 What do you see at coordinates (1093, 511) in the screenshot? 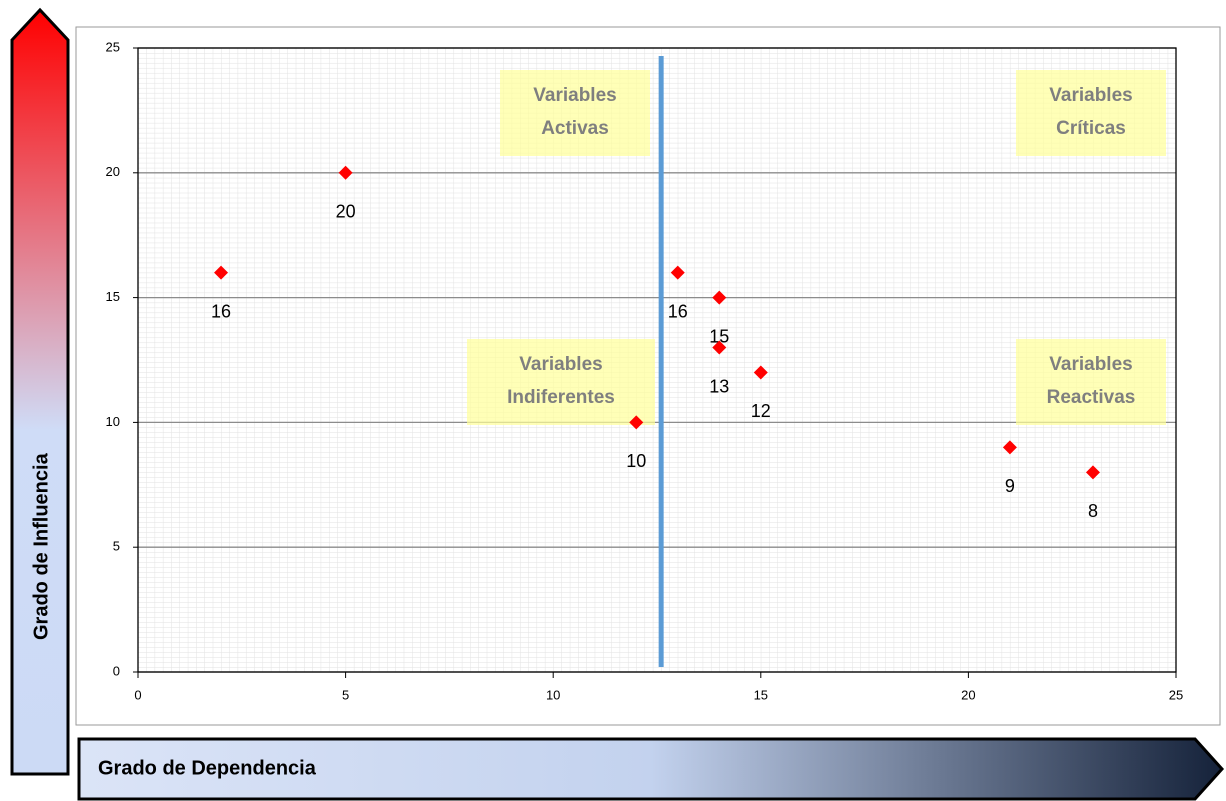
I see `data-label: 8` at bounding box center [1093, 511].